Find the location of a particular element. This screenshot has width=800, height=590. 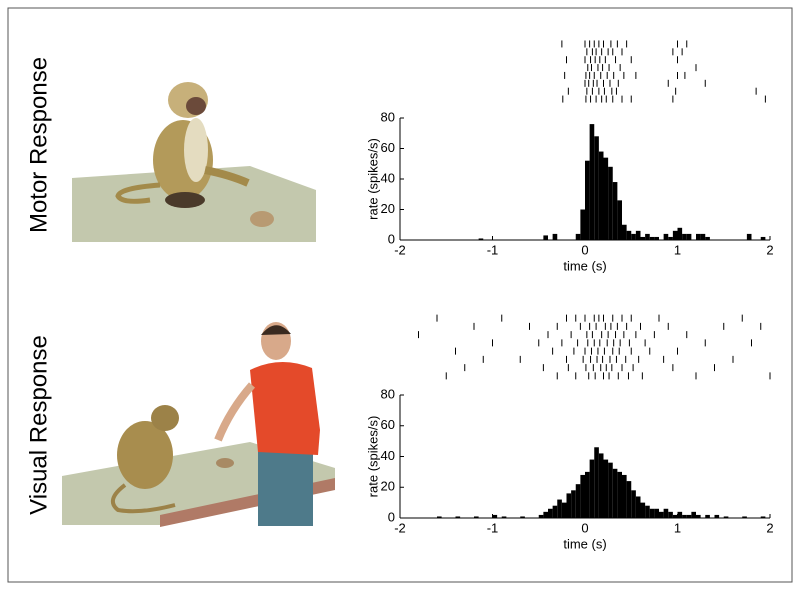

monkey-face is located at coordinates (196, 106).